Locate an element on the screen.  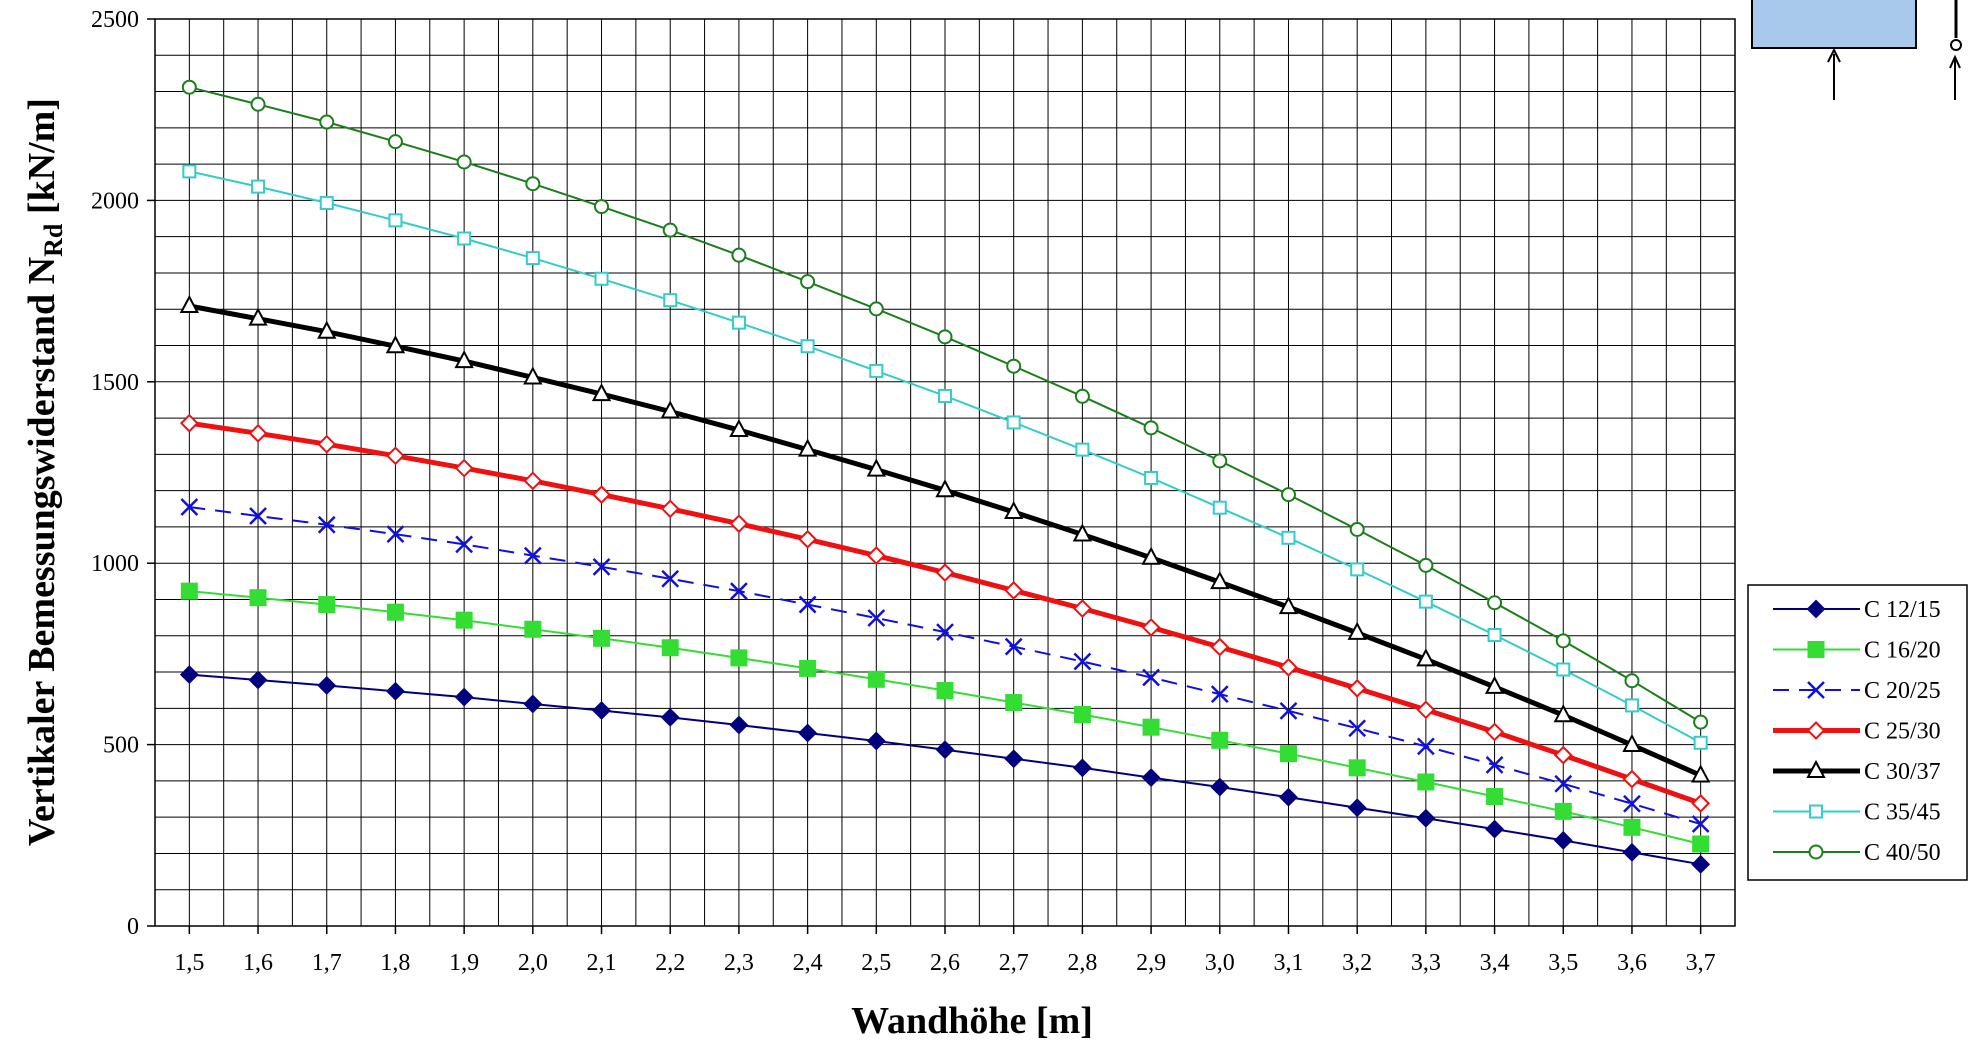
x-tick-label: 2,0 is located at coordinates (533, 963).